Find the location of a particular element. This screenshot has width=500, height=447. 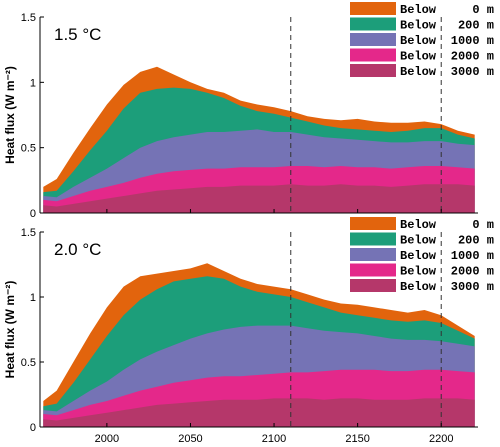

panel-label: 2.0 °C is located at coordinates (77, 249).